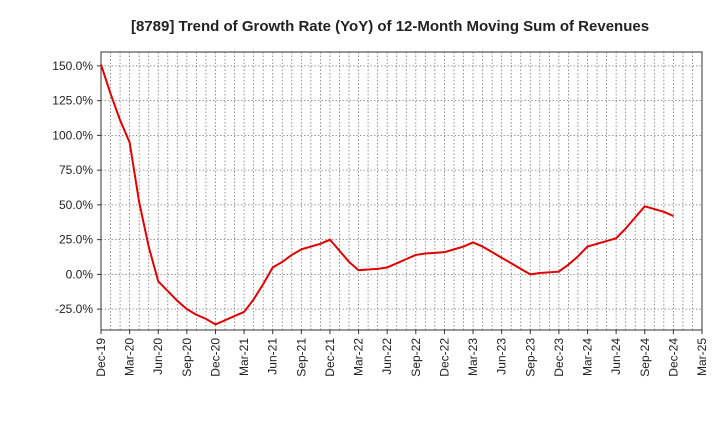  I want to click on y-tick-label: 150.0%, so click(72, 66).